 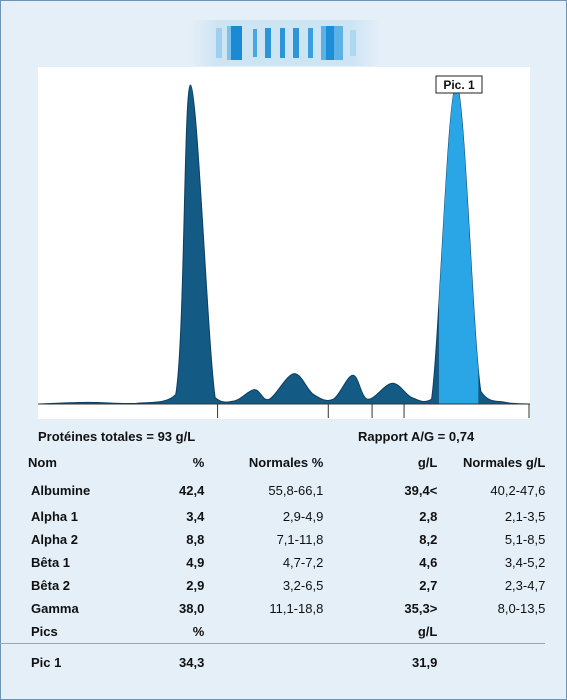 I want to click on table-row: Bêta 1 4,9 4,7-7,2 4,6 3,4-5,2, so click(x=272, y=562).